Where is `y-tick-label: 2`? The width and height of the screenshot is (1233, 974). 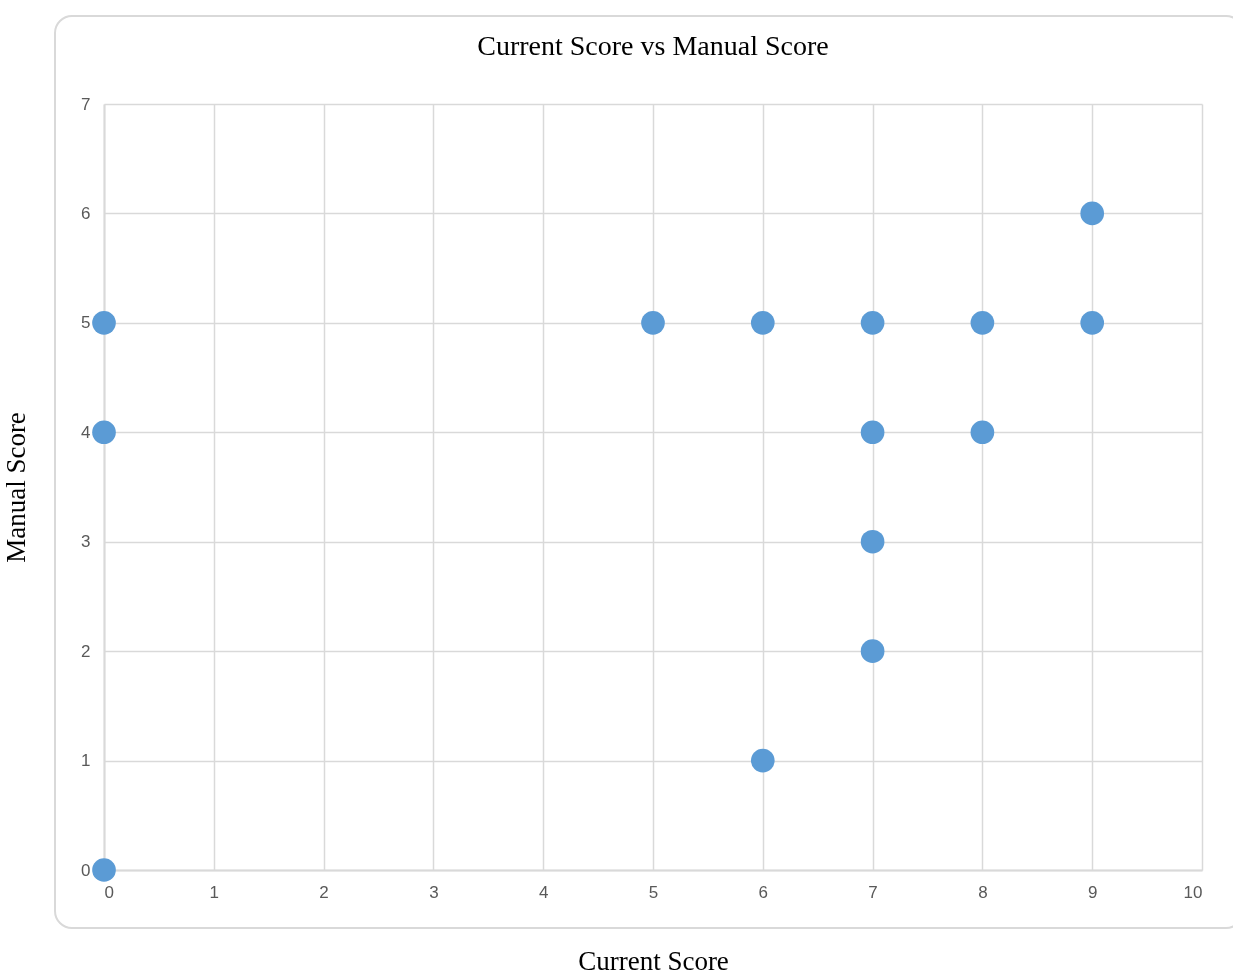 y-tick-label: 2 is located at coordinates (86, 651).